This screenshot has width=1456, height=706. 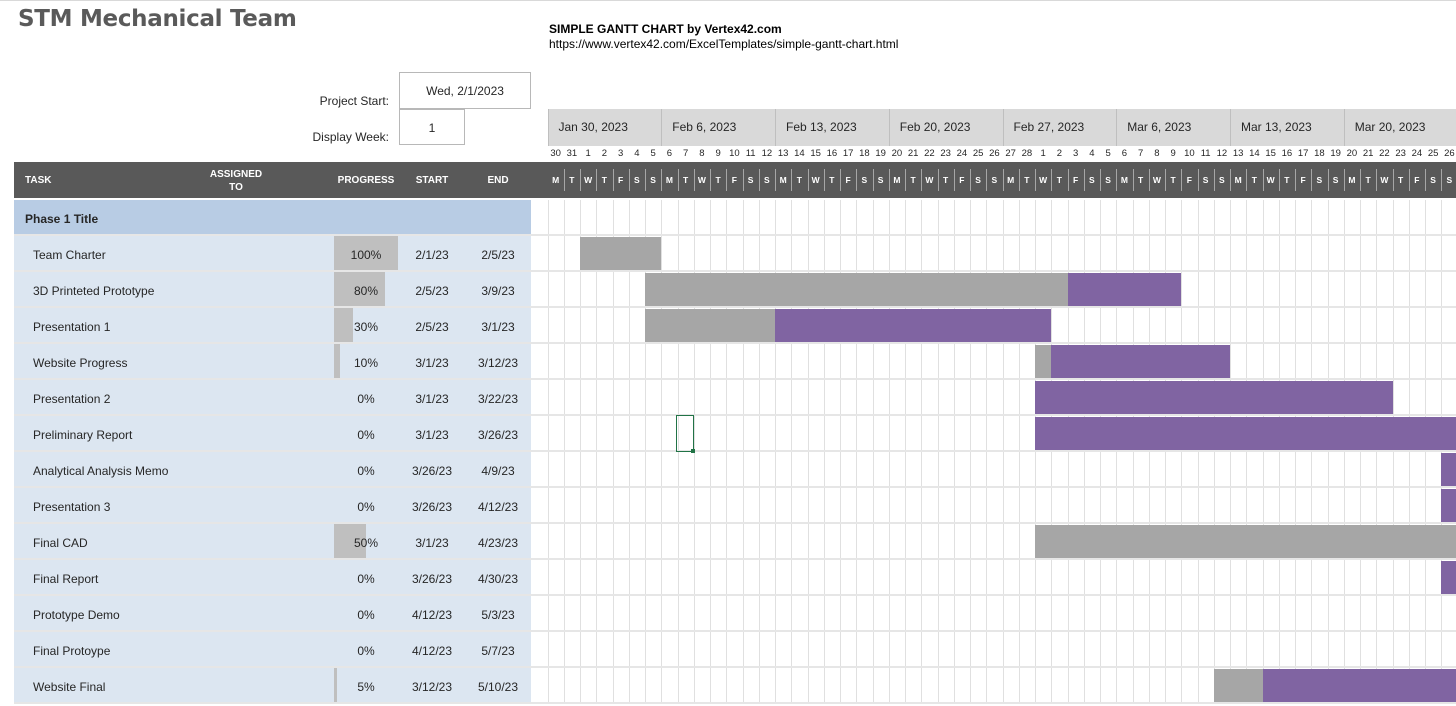 What do you see at coordinates (498, 507) in the screenshot?
I see `end-date: 4/12/23` at bounding box center [498, 507].